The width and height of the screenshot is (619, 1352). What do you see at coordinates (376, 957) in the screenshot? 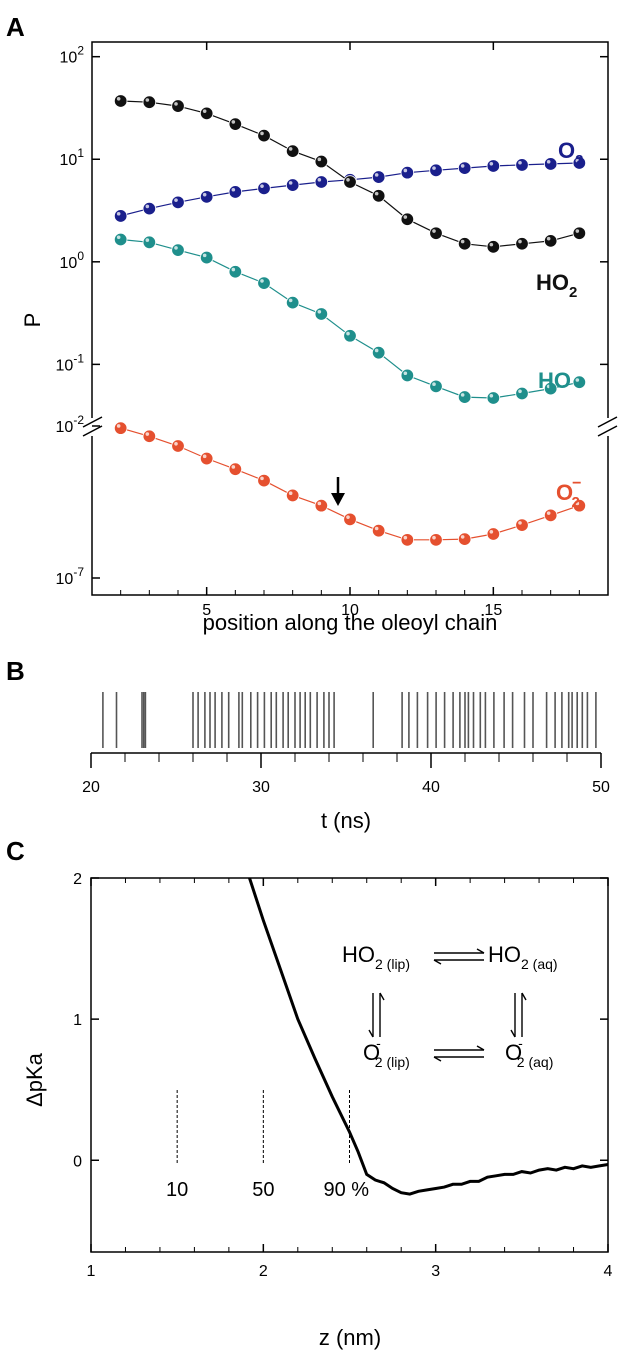
I see `scheme-ho2-lip: HO2 (lip)` at bounding box center [376, 957].